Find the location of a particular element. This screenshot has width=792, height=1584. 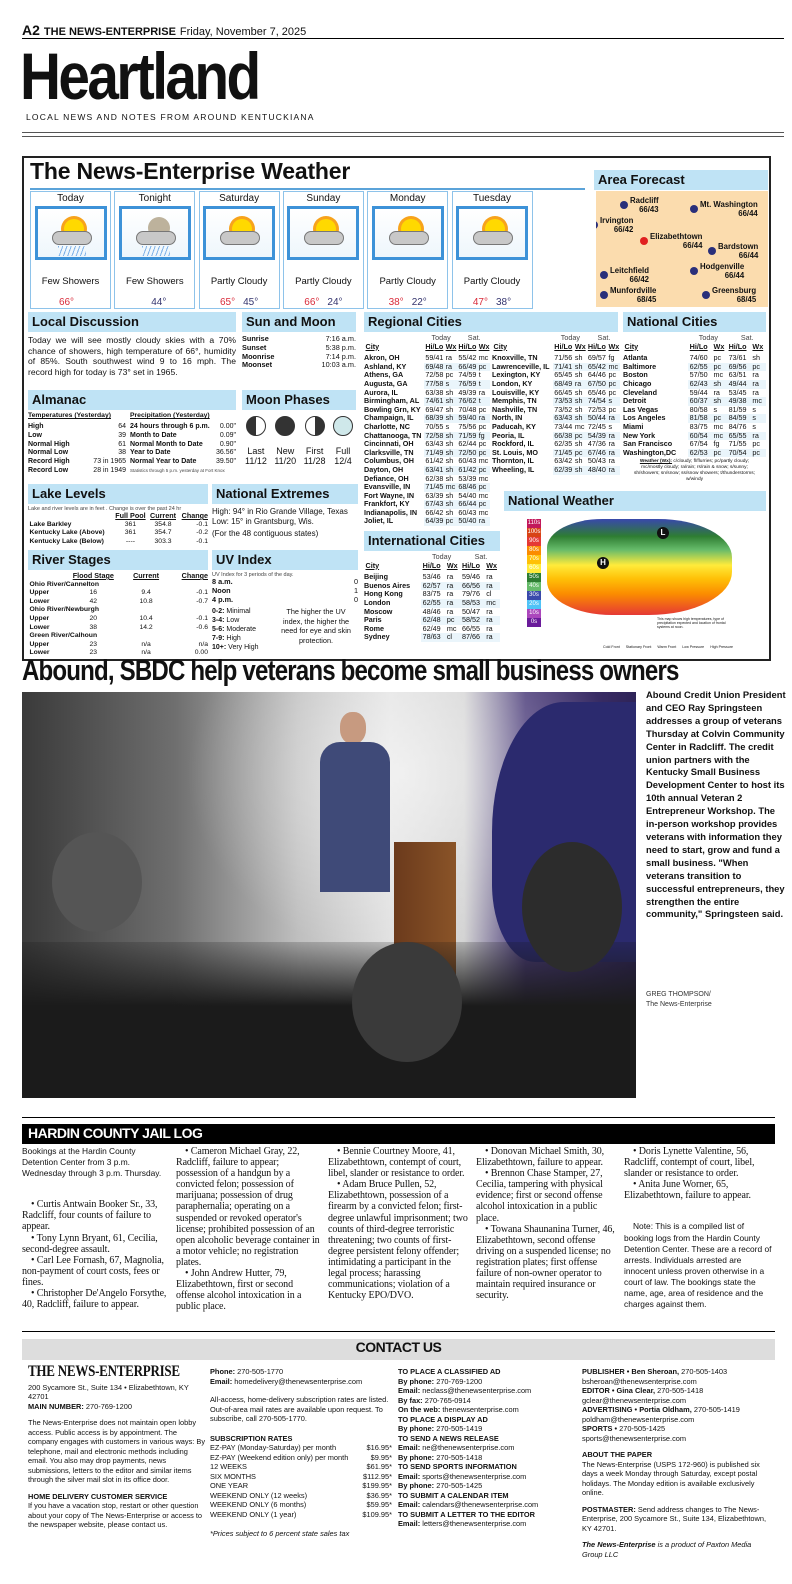

sat-hilo: 87/66 is located at coordinates (472, 637).